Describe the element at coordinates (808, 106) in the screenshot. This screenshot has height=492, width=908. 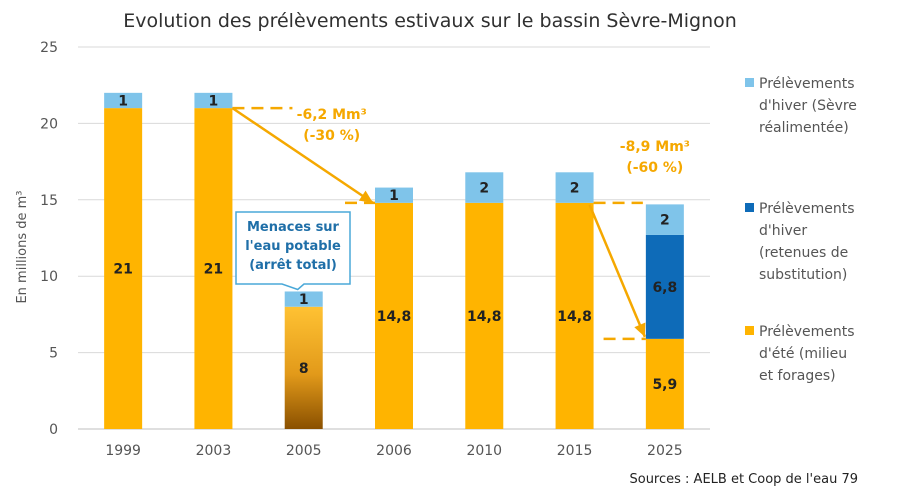
I see `legend-text: d'hiver (Sèvre` at that location.